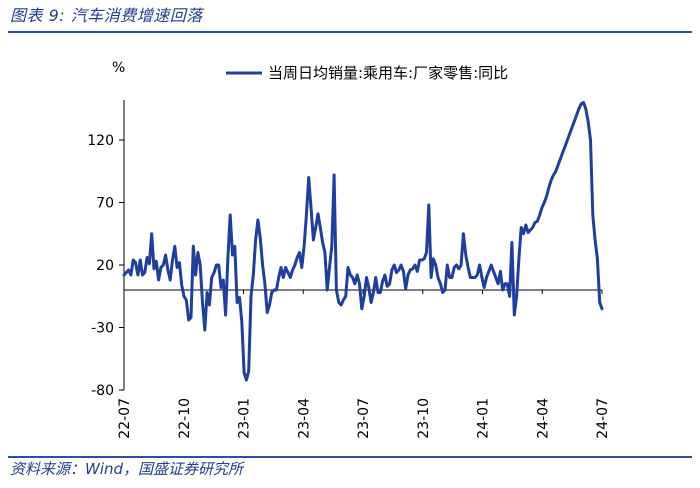  Describe the element at coordinates (118, 68) in the screenshot. I see `y-axis-unit: %` at that location.